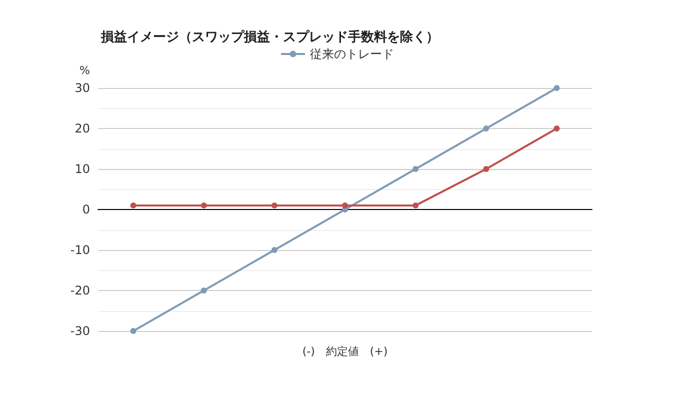  What do you see at coordinates (80, 291) in the screenshot?
I see `y-tick-label: -20` at bounding box center [80, 291].